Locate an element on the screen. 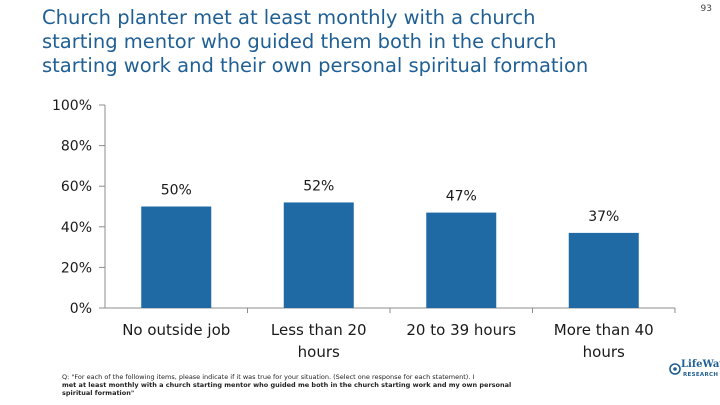 Image resolution: width=720 pixels, height=405 pixels. y-tick-label: 40% is located at coordinates (76, 228).